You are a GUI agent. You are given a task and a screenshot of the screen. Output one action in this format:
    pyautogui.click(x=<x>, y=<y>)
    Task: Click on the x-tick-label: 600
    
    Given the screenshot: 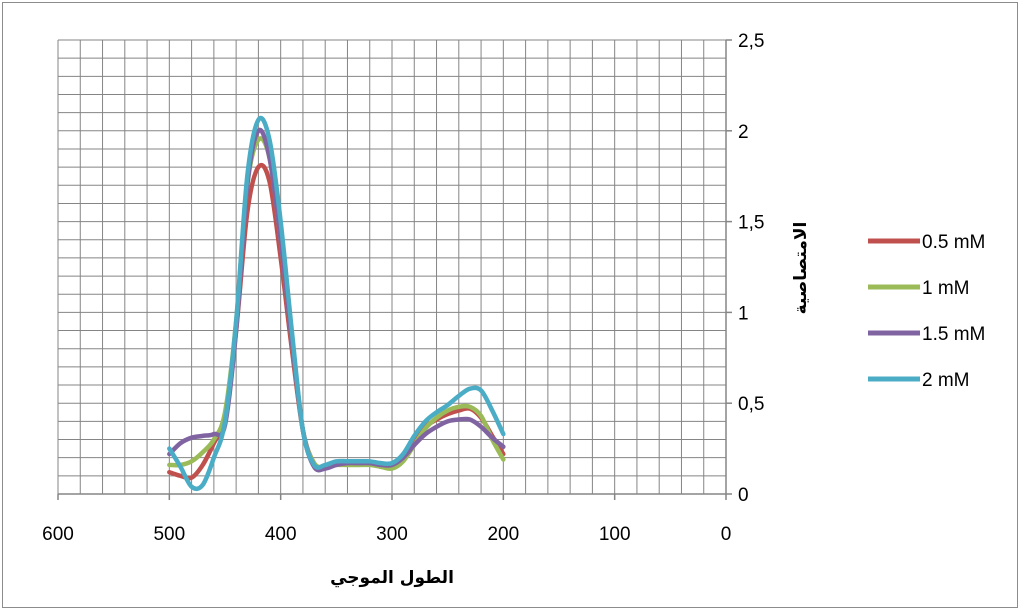 What is the action you would take?
    pyautogui.click(x=58, y=534)
    